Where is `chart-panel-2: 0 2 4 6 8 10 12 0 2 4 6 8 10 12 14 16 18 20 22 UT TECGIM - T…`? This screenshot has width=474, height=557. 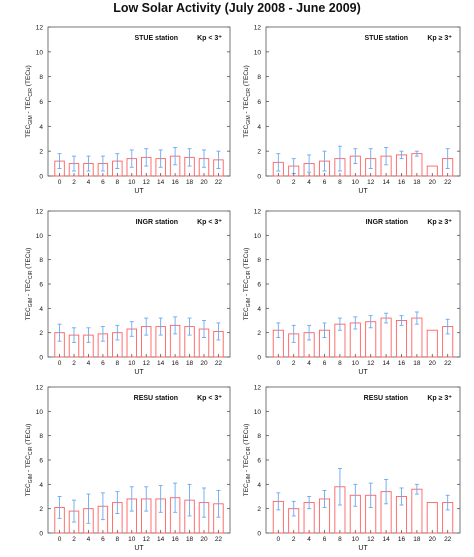 chart-panel-2: 0 2 4 6 8 10 12 0 2 4 6 8 10 12 14 16 18 20 22 UT TECGIM - T… is located at coordinates (352, 110).